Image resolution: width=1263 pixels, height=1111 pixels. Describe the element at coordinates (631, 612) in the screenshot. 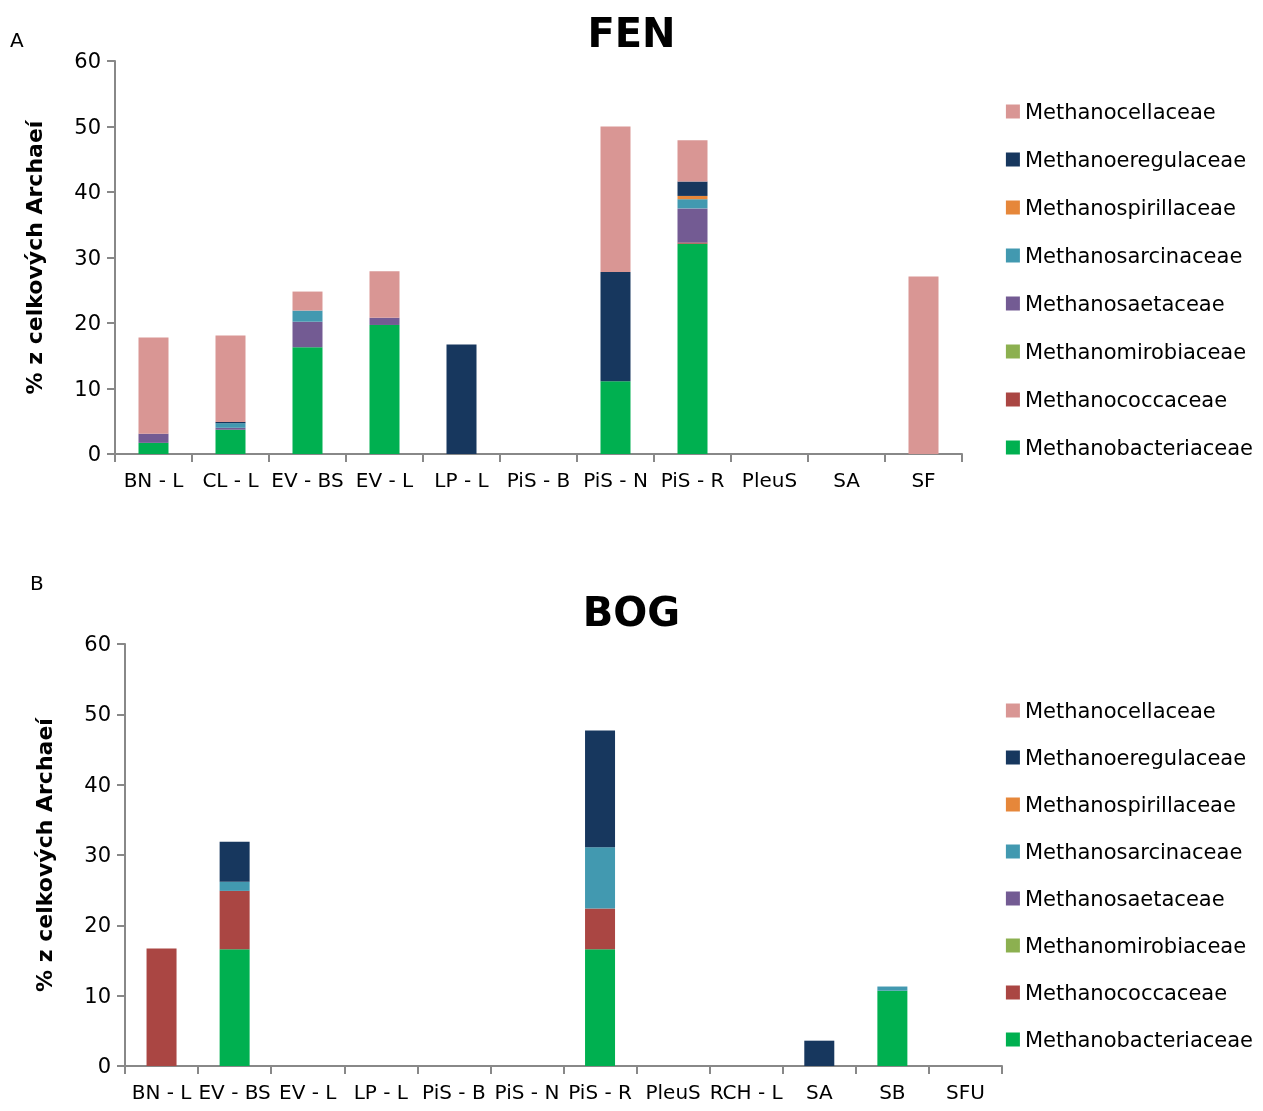

I see `chart-title: BOG` at that location.